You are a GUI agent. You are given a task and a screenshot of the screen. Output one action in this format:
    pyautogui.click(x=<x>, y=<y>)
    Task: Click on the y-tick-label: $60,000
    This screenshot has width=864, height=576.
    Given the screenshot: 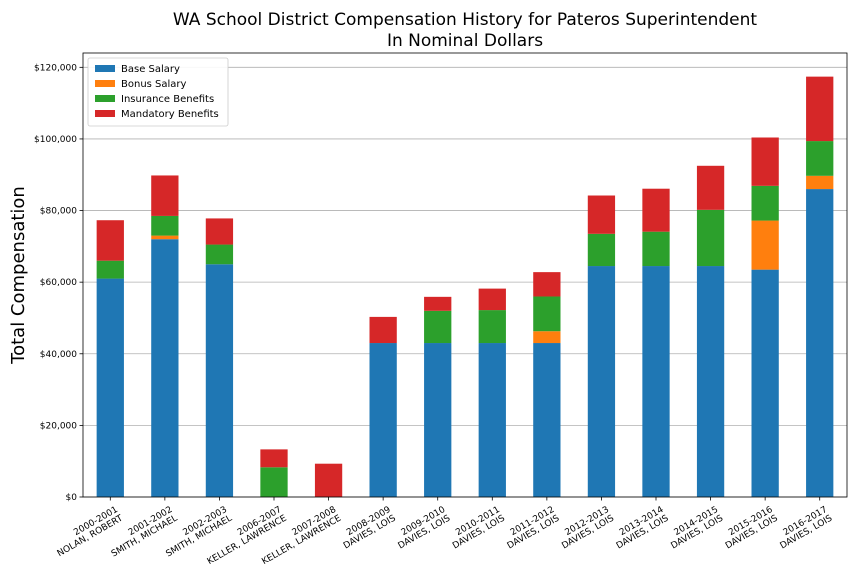 What is the action you would take?
    pyautogui.click(x=58, y=283)
    